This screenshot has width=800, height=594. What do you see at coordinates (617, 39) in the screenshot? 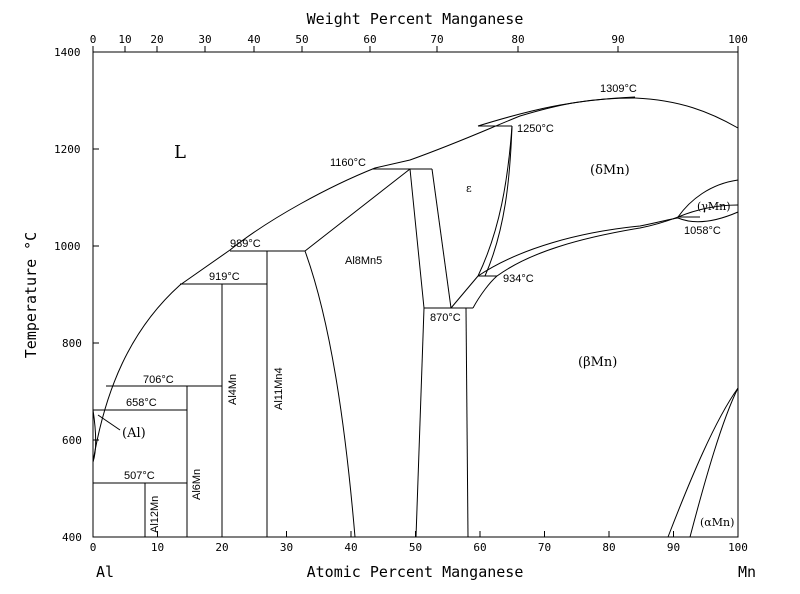
I see `top-tick-90: 90` at bounding box center [617, 39].